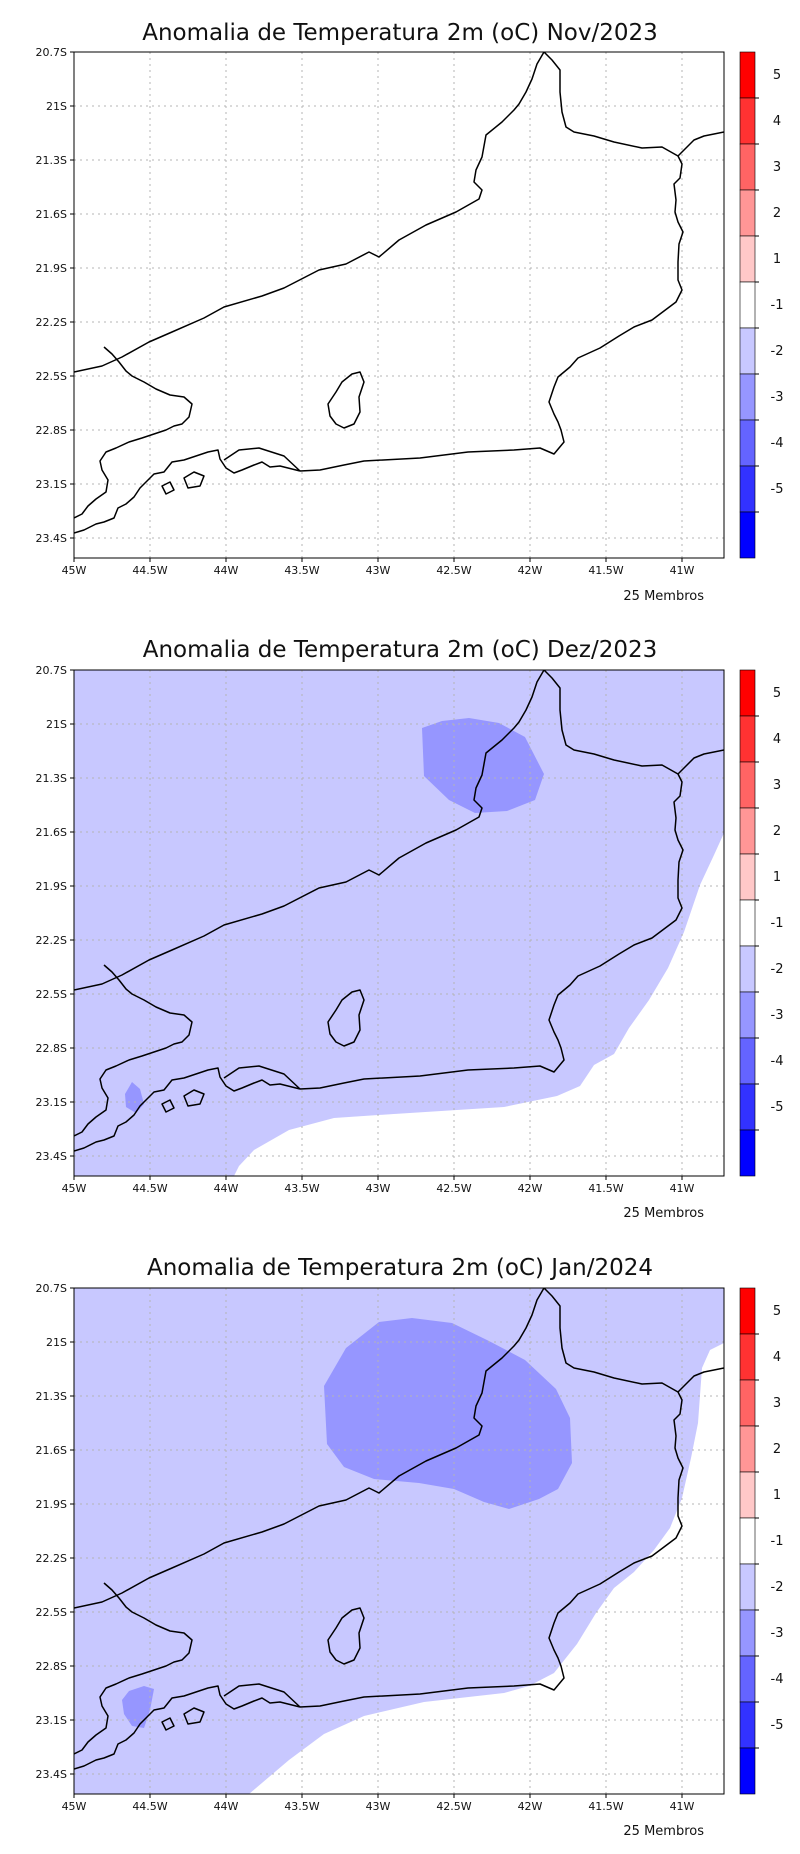  Describe the element at coordinates (761, 923) in the screenshot. I see `panel-2-colorbar: 5 4 3 2 1 -1 -2 -3 -4 -5` at that location.